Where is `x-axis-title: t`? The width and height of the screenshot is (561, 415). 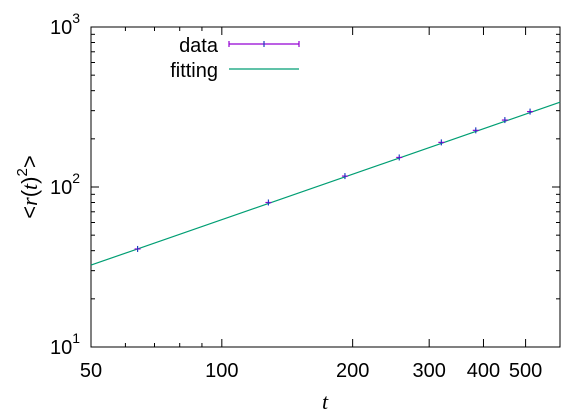 x-axis-title: t is located at coordinates (325, 401).